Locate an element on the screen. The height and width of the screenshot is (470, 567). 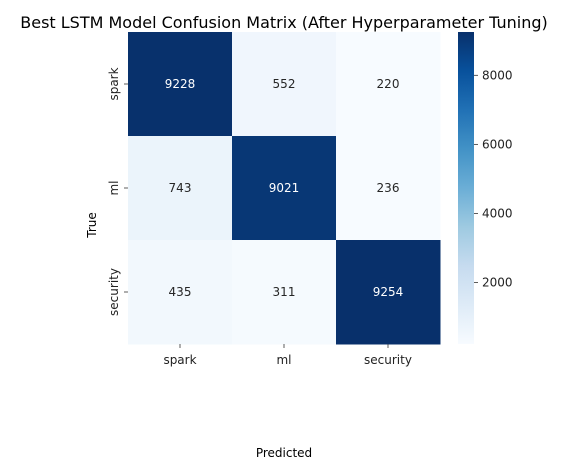
cell-ml-ml is located at coordinates (284, 188).